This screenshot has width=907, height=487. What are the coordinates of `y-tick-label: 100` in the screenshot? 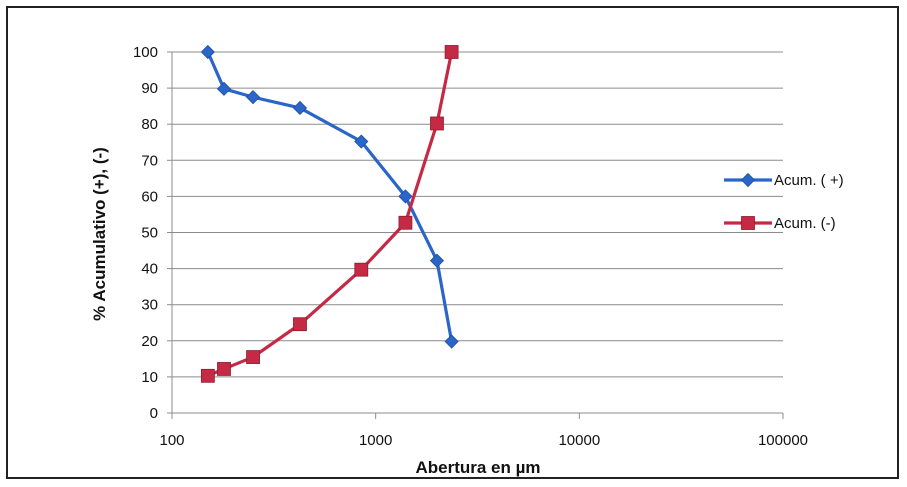 It's located at (145, 52).